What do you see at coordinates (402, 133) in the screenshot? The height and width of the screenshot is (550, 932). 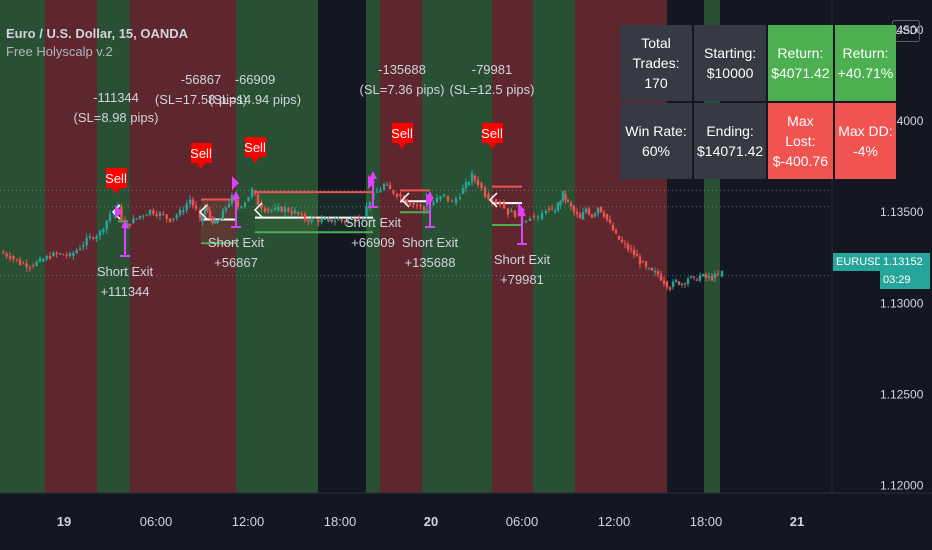 I see `sell-signal-box` at bounding box center [402, 133].